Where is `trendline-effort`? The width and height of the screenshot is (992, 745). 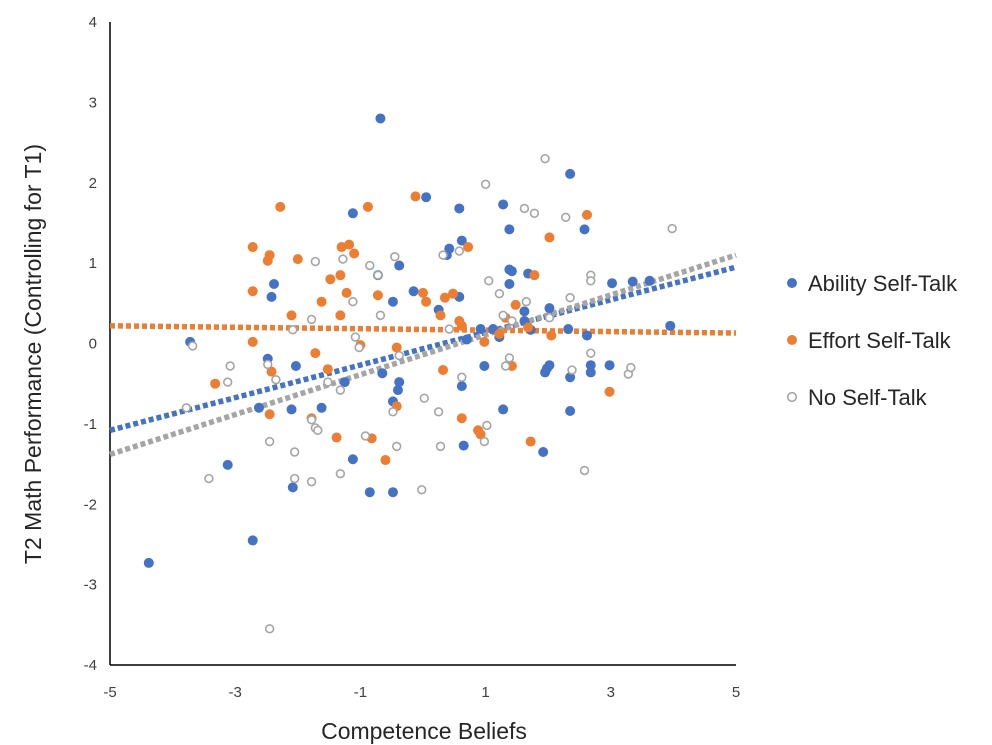 trendline-effort is located at coordinates (423, 329).